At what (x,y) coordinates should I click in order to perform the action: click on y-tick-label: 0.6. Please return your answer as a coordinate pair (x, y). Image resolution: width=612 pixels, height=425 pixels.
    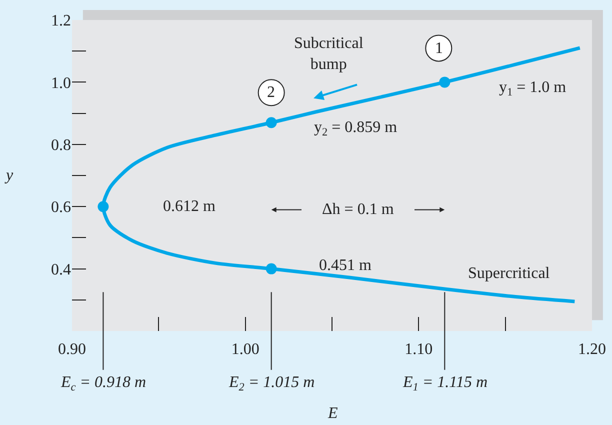
    Looking at the image, I should click on (61, 207).